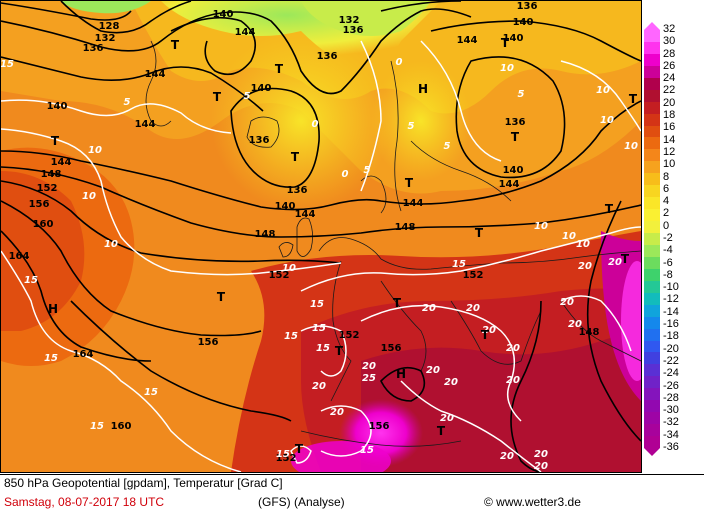  I want to click on color-scale-label: 18, so click(669, 115).